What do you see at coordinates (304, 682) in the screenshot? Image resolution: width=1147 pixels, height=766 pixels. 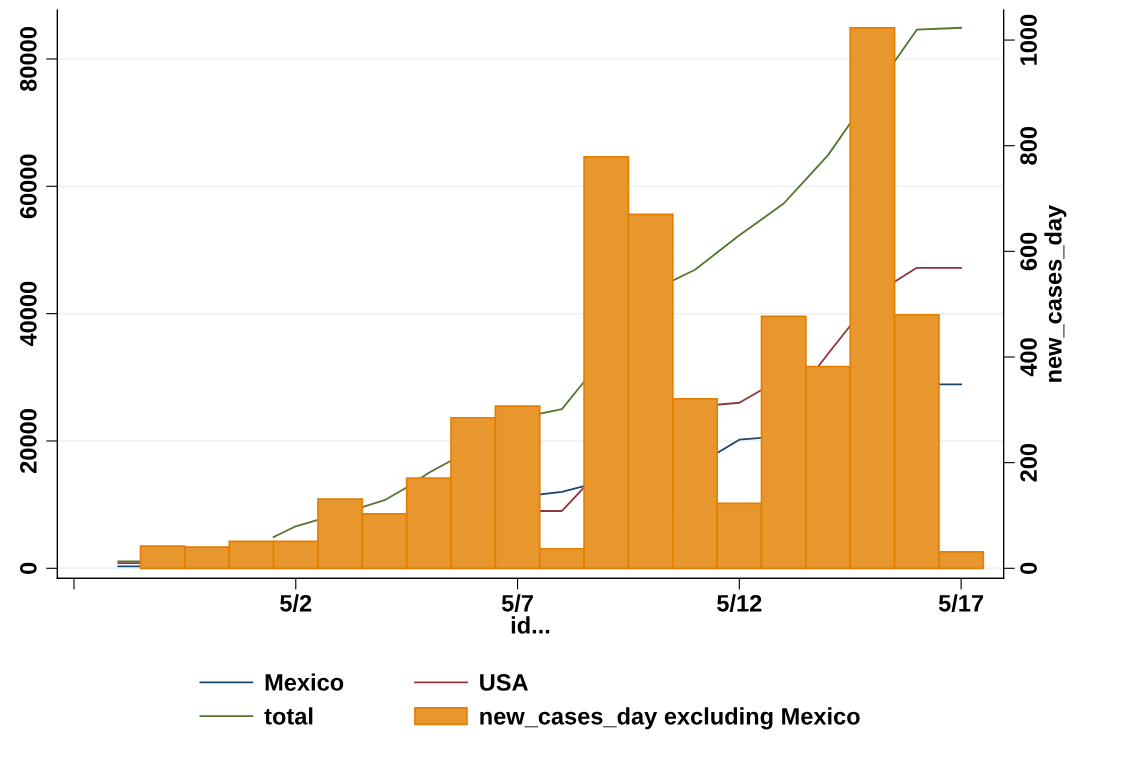 I see `legend-label: Mexico` at bounding box center [304, 682].